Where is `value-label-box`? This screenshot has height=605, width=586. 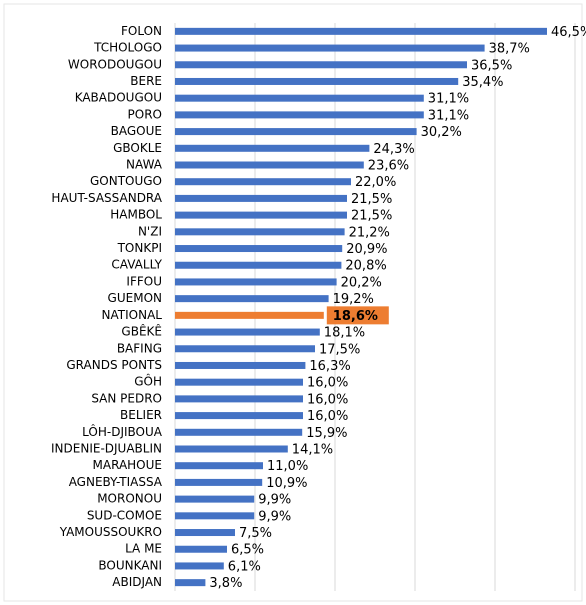 value-label-box is located at coordinates (357, 315).